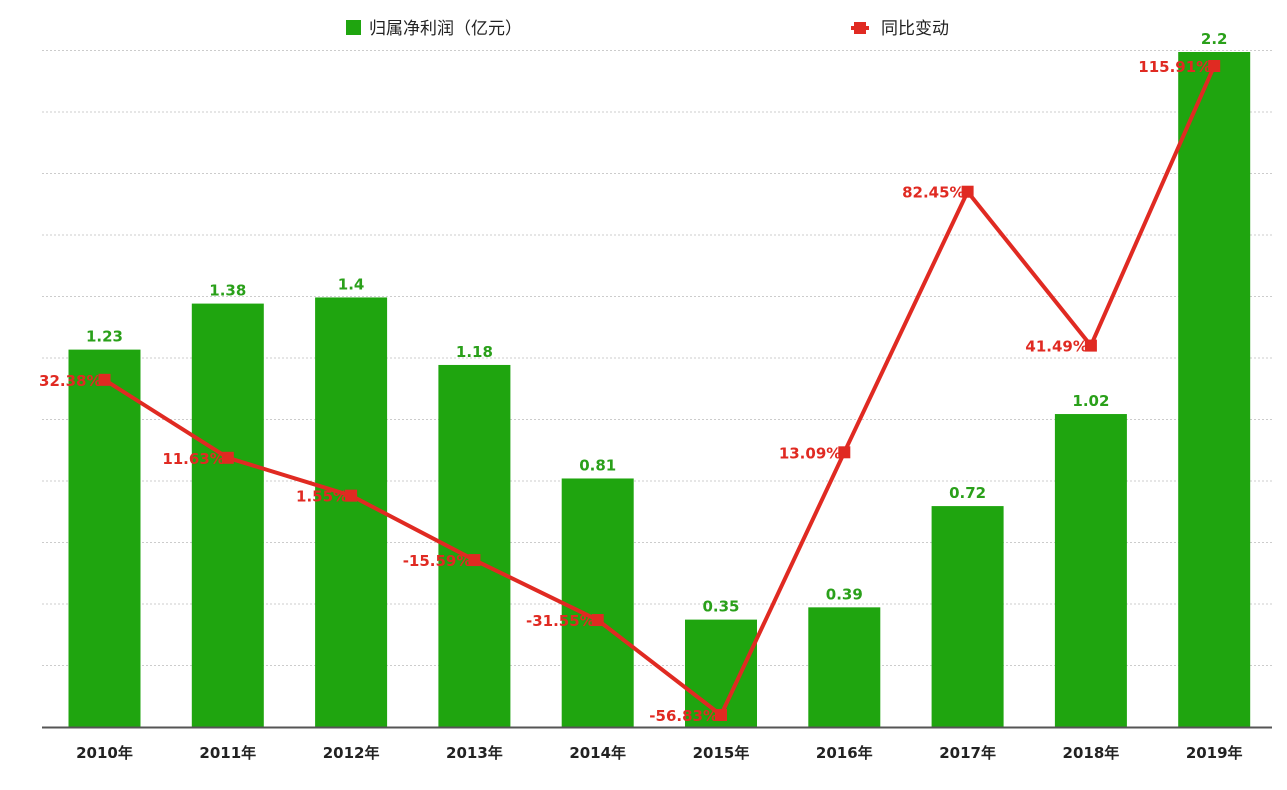 The image size is (1287, 790). Describe the element at coordinates (860, 28) in the screenshot. I see `legend-line-swatch` at that location.